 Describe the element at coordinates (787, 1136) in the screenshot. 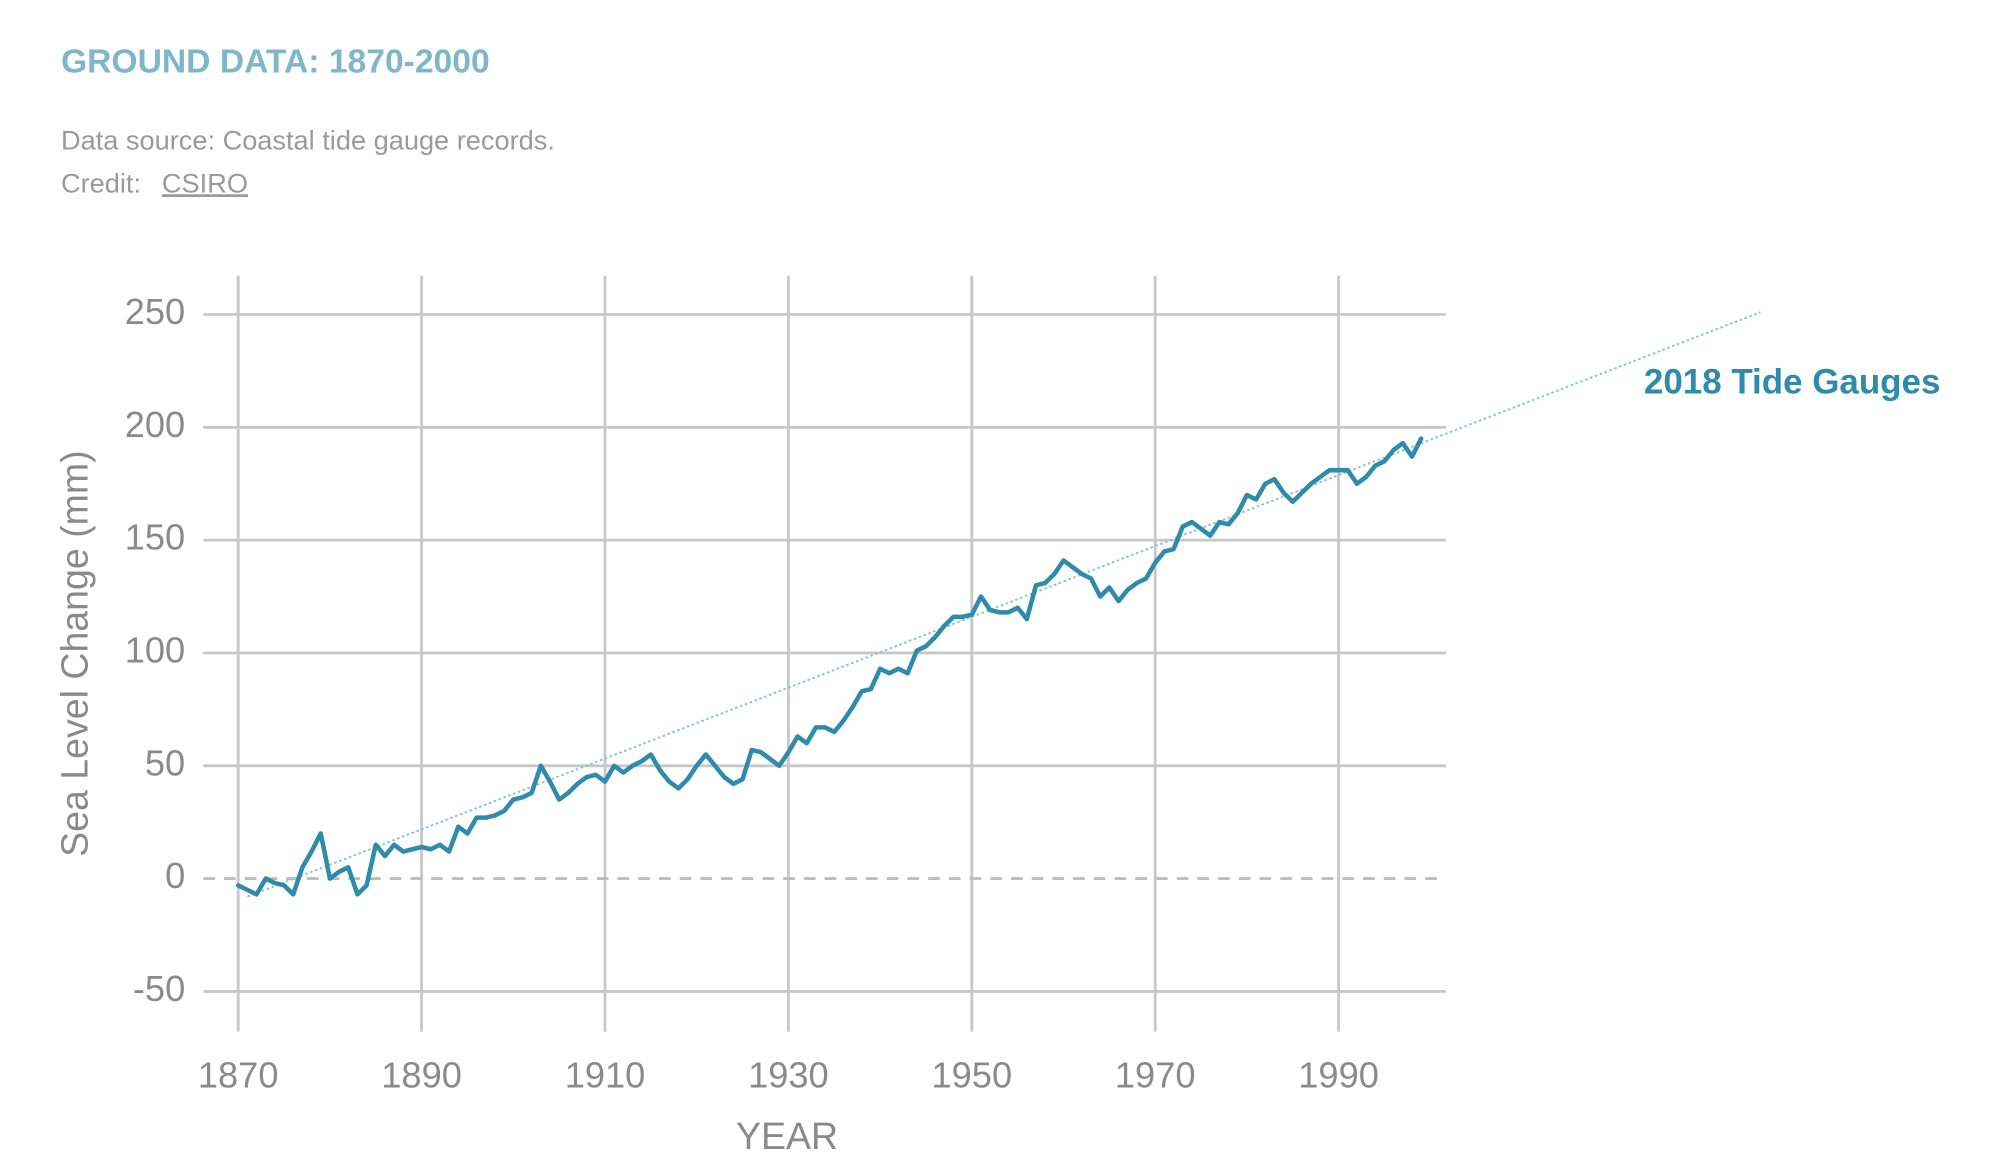

I see `x-axis-label: YEAR` at that location.